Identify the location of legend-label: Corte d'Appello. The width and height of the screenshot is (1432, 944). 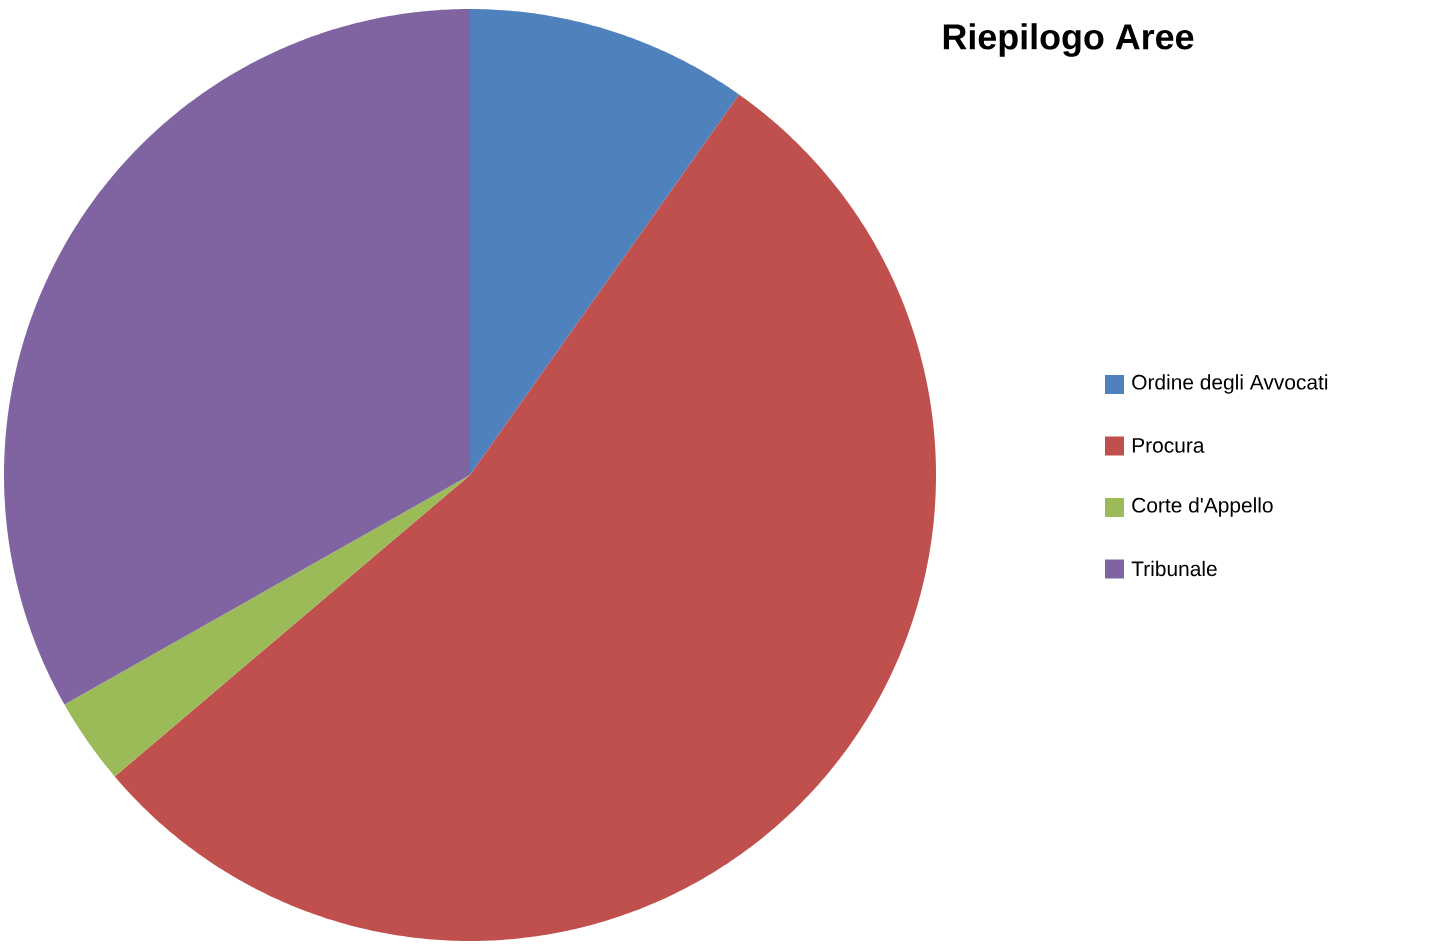
(1202, 507).